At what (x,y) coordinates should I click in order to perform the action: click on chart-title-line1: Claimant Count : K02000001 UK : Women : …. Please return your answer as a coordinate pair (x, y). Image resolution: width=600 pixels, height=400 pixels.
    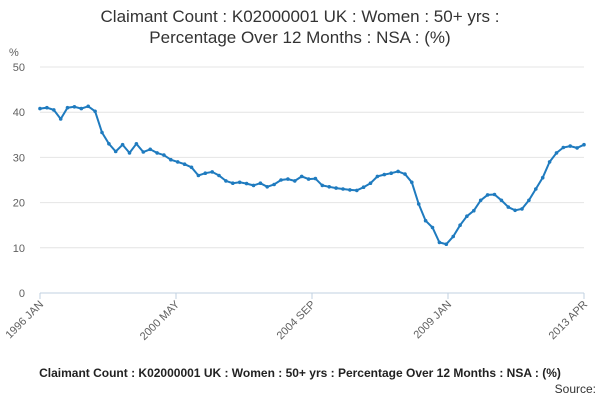
    Looking at the image, I should click on (300, 16).